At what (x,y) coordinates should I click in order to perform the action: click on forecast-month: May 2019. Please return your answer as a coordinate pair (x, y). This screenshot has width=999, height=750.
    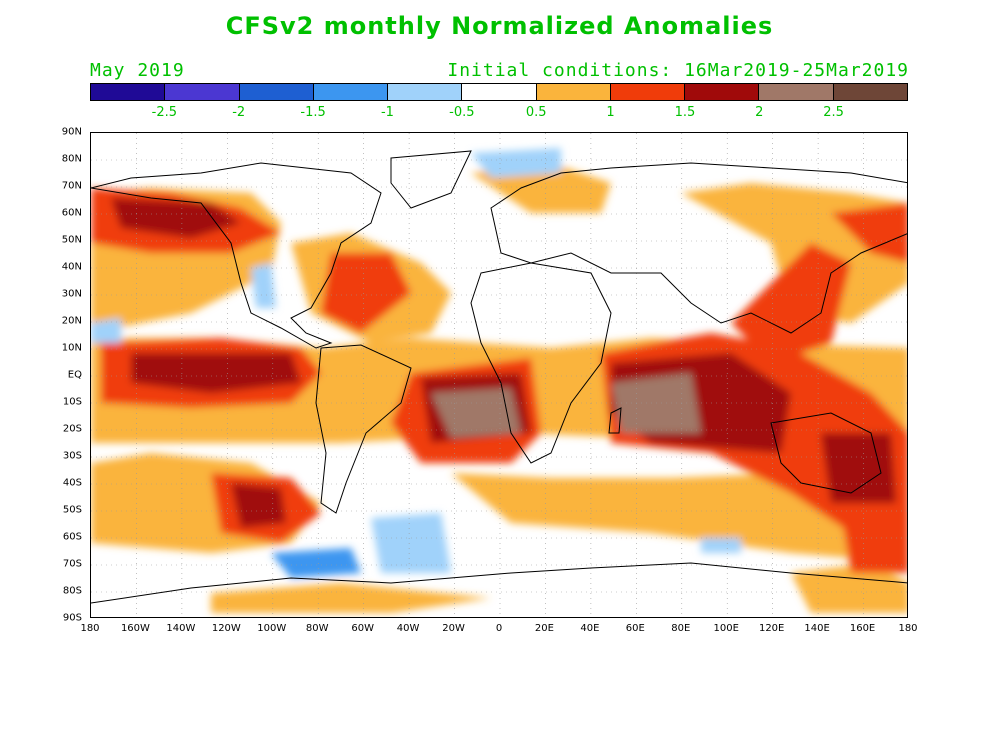
    Looking at the image, I should click on (137, 70).